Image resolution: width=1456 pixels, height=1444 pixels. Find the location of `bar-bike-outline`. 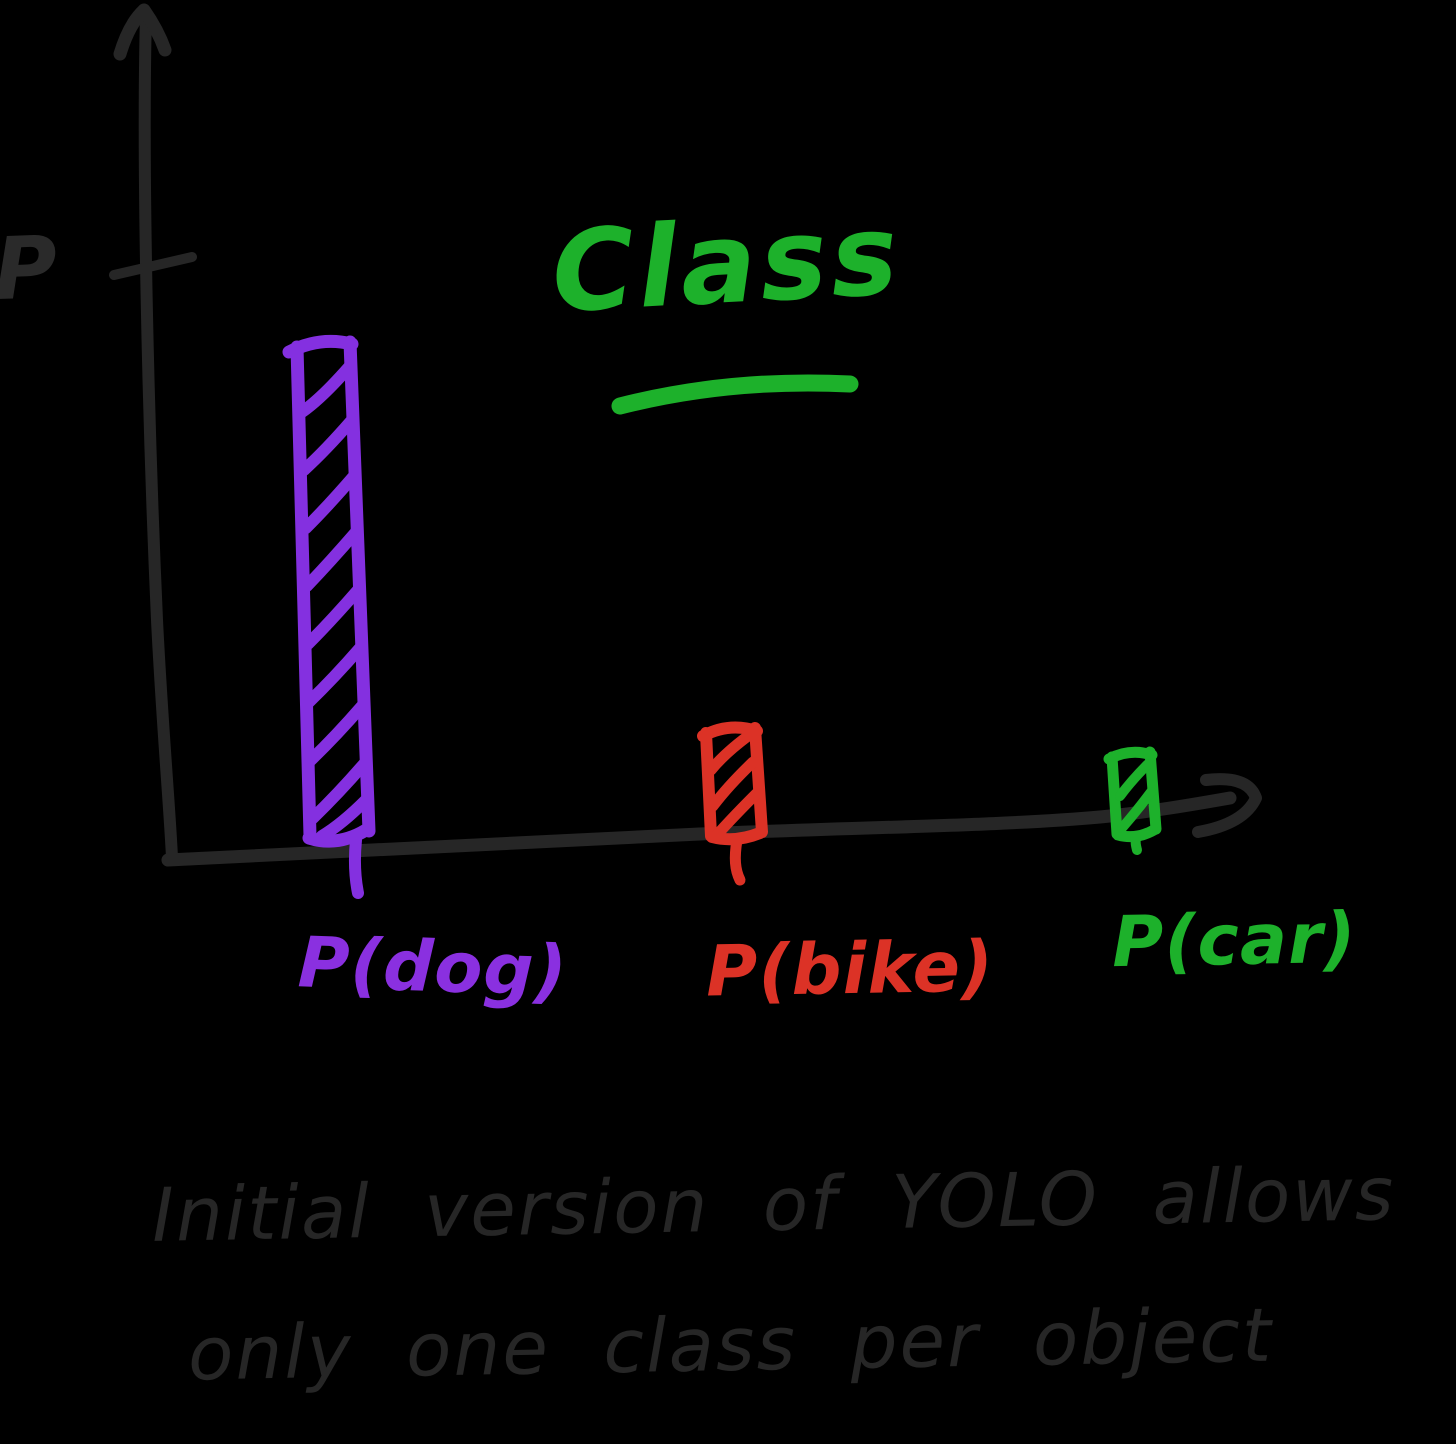

bar-bike-outline is located at coordinates (732, 783).